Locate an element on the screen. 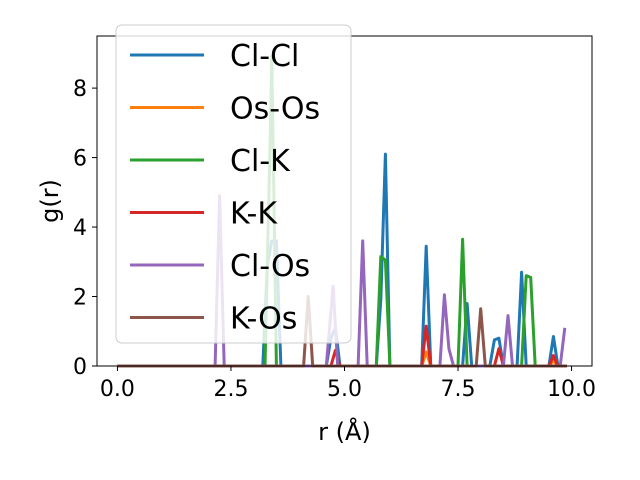 The image size is (640, 480). x-axis-label: r (Å) is located at coordinates (344, 431).